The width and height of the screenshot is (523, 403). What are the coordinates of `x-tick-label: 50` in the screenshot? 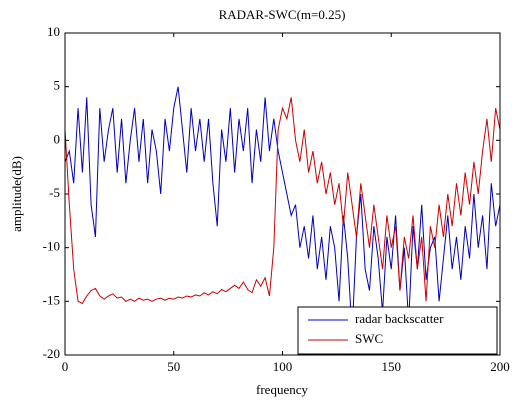 It's located at (173, 366).